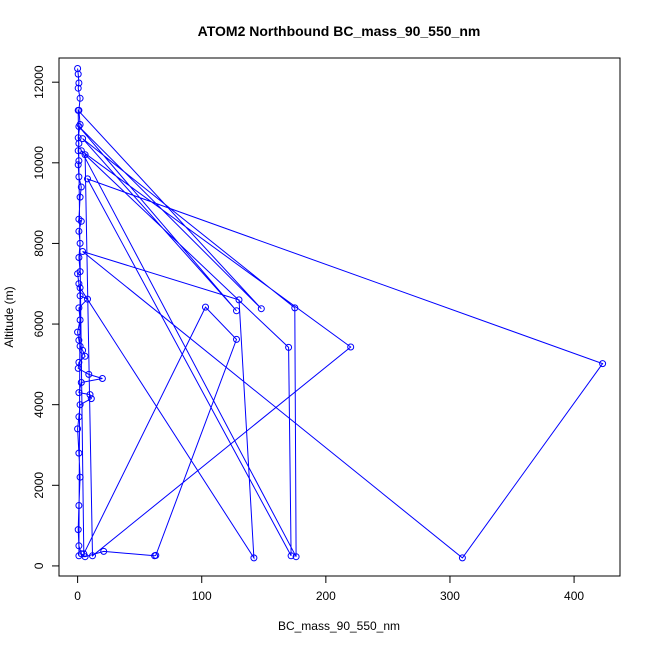  What do you see at coordinates (77, 596) in the screenshot?
I see `x-tick-label: 0` at bounding box center [77, 596].